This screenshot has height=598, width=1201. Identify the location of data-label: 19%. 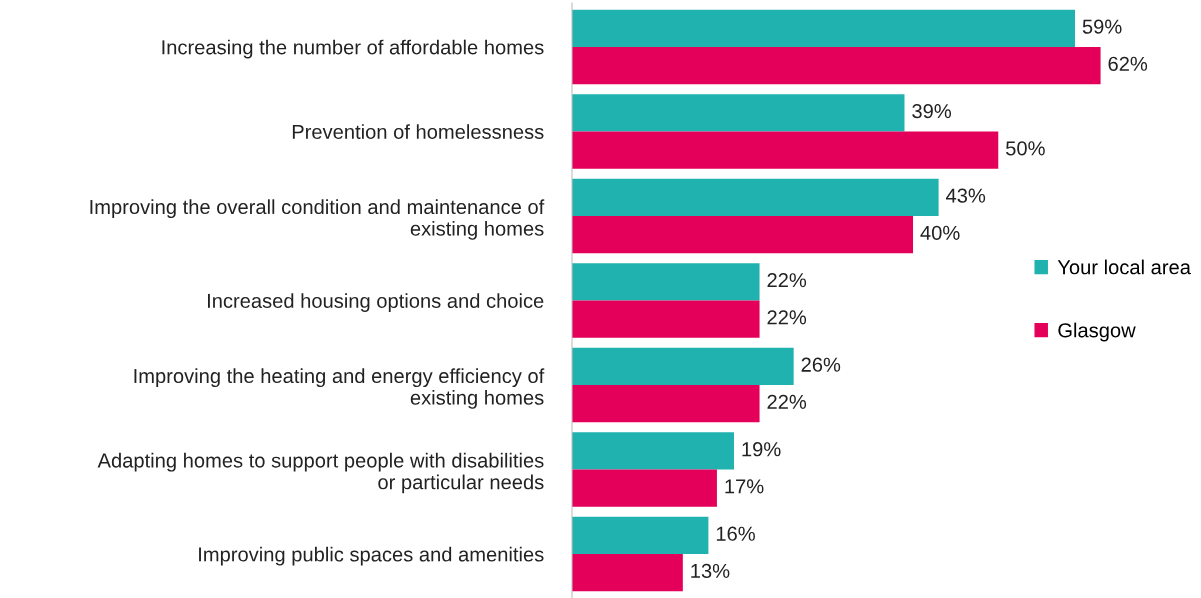
(761, 449).